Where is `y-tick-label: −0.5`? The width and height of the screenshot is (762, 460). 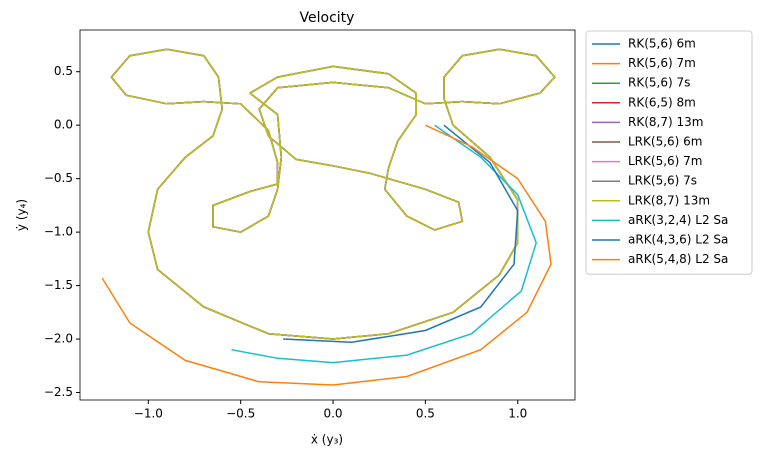 y-tick-label: −0.5 is located at coordinates (58, 178).